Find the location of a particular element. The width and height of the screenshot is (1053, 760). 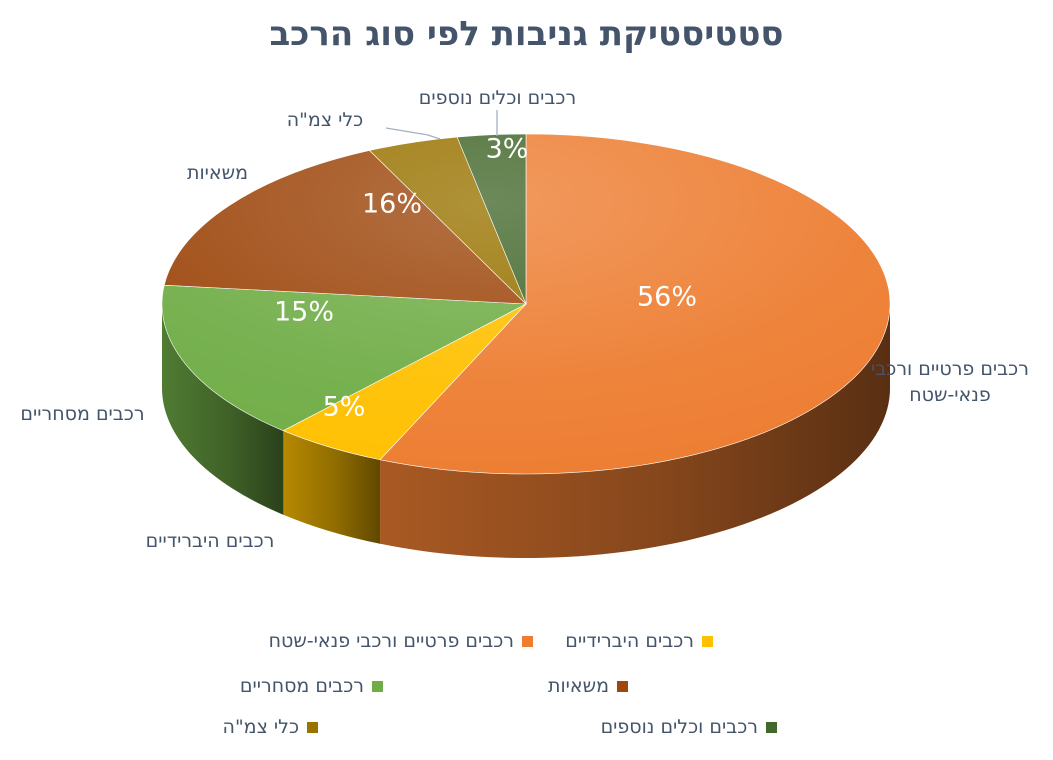

legend-label: רכבים פרטיים ורכבי פנאי-שטח is located at coordinates (391, 641).